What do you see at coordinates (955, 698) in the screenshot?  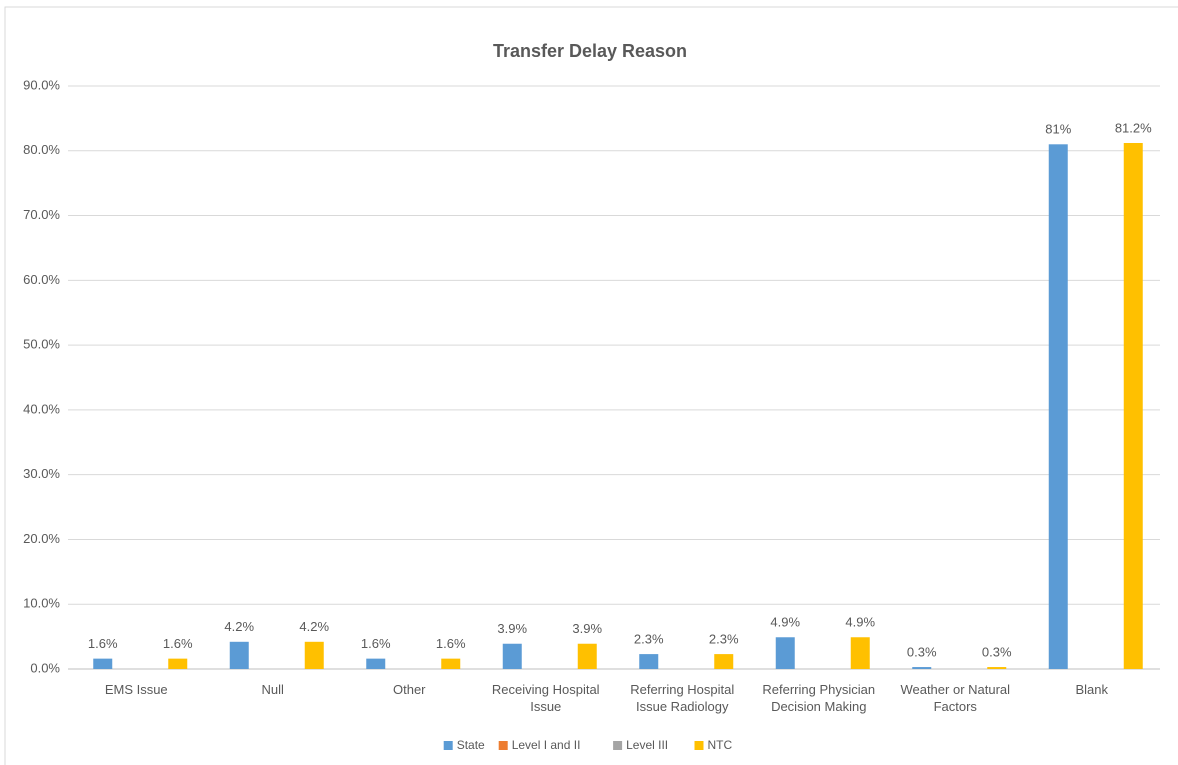 I see `x-tick-label: Weather or Natural Factors` at bounding box center [955, 698].